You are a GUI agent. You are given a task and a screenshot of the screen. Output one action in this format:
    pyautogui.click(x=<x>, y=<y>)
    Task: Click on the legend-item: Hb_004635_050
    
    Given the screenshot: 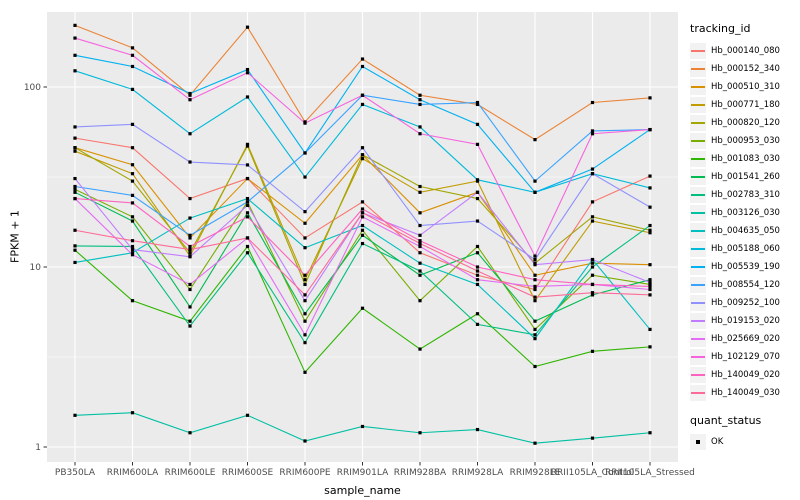 What is the action you would take?
    pyautogui.click(x=744, y=231)
    